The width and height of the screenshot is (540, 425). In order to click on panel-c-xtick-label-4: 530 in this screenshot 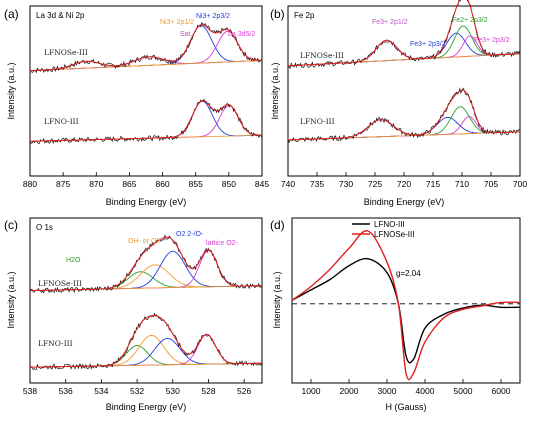, I will do `click(173, 391)`.